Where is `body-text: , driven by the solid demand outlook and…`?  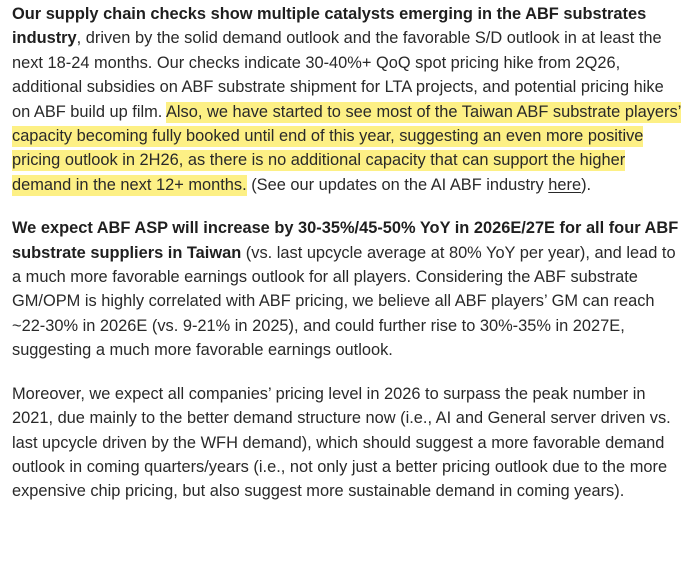 body-text: , driven by the solid demand outlook and… is located at coordinates (338, 75).